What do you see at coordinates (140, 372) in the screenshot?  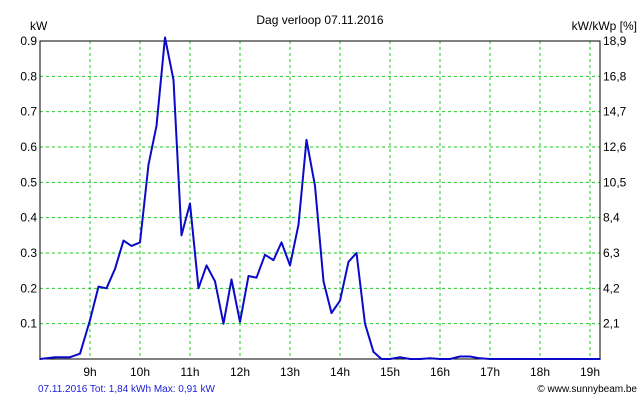 I see `x-tick-label: 10h` at bounding box center [140, 372].